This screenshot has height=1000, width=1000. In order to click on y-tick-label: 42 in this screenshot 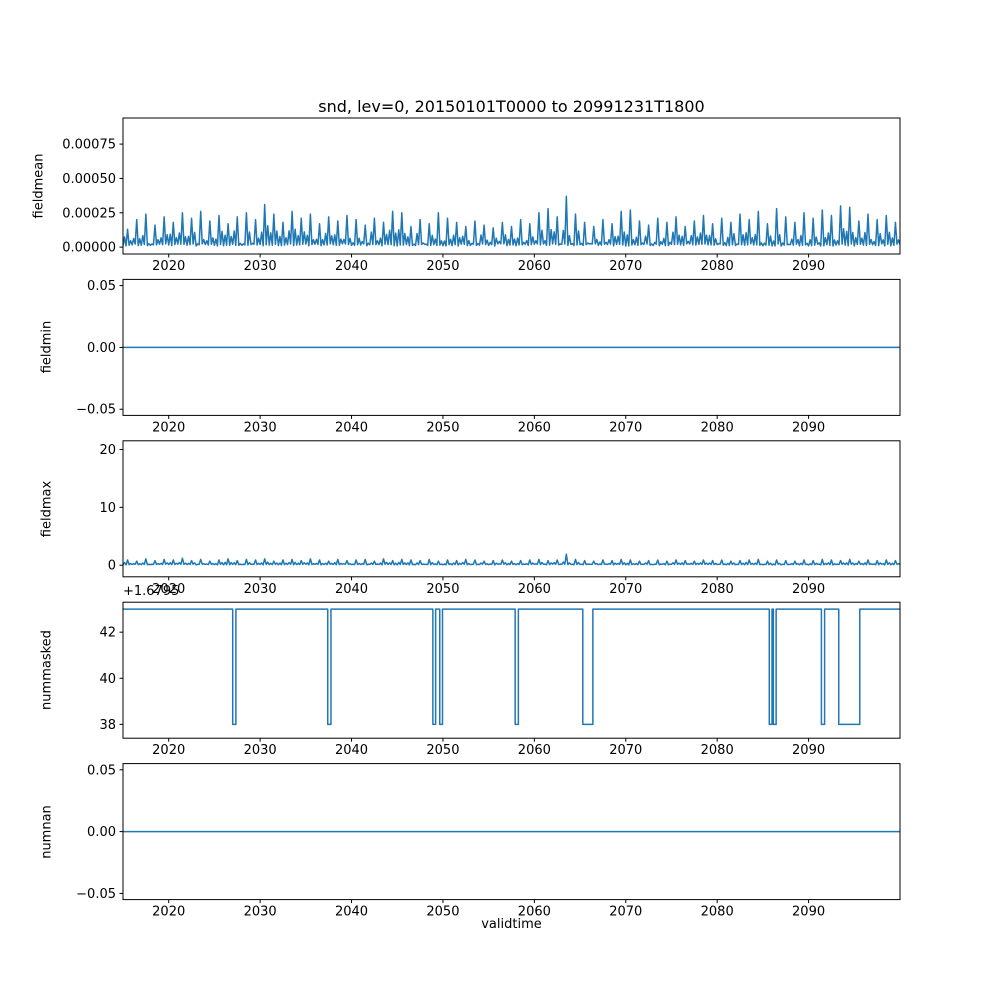, I will do `click(107, 633)`.